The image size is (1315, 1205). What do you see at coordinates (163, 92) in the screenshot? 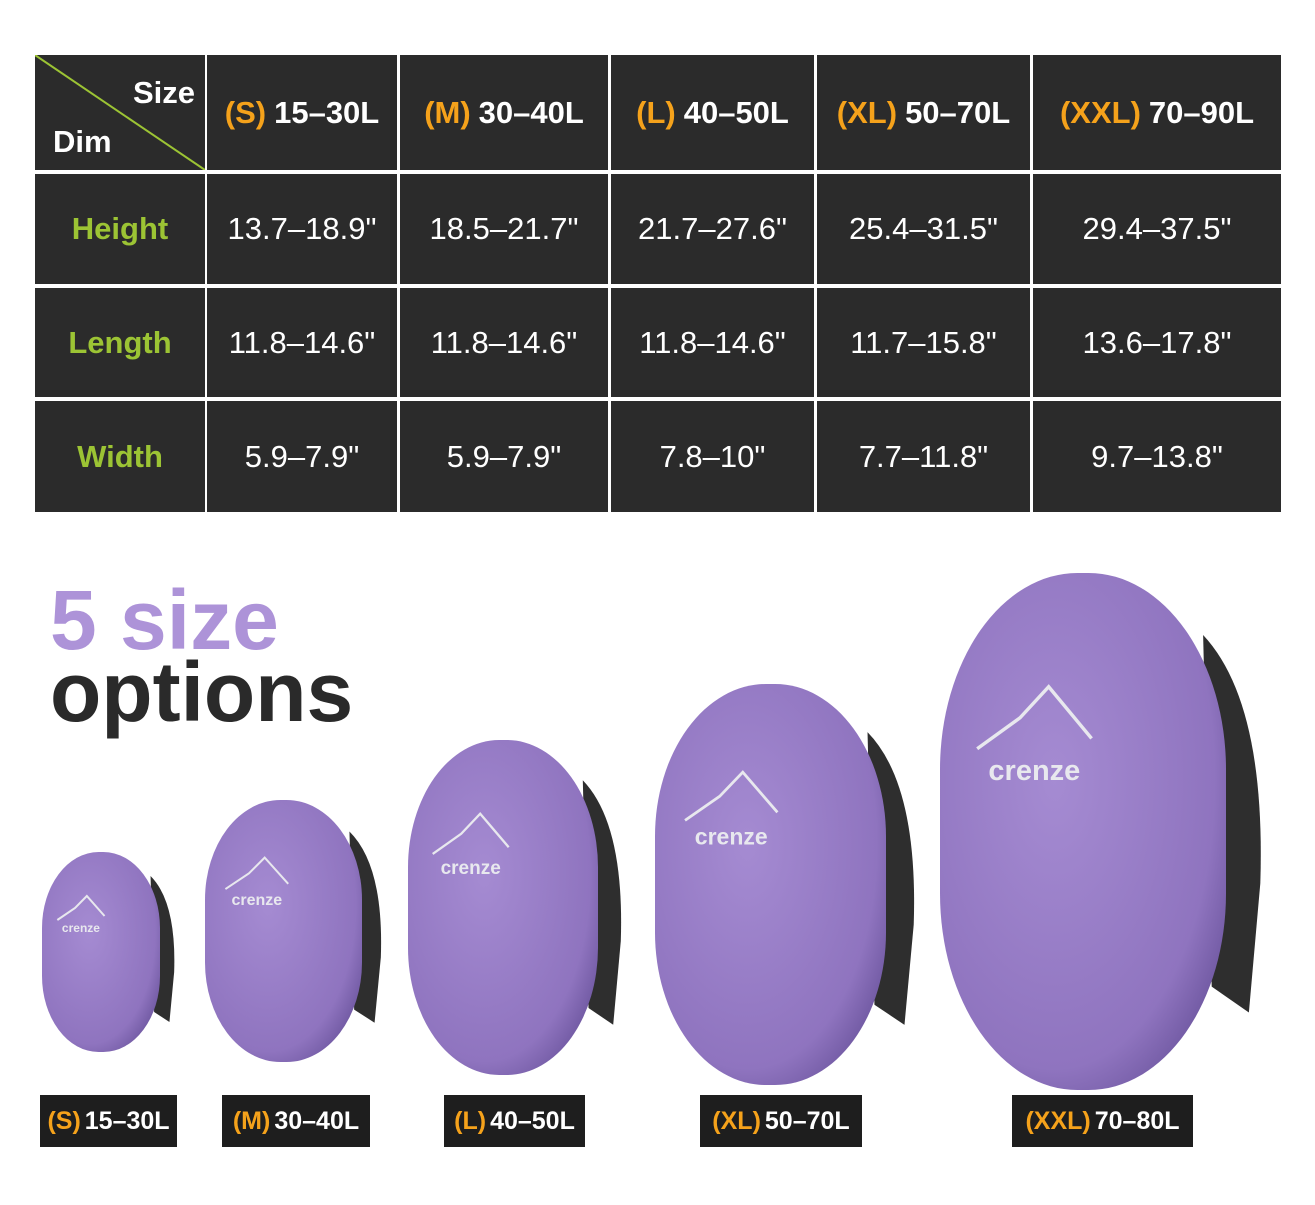
I see `corner-size: Size` at bounding box center [163, 92].